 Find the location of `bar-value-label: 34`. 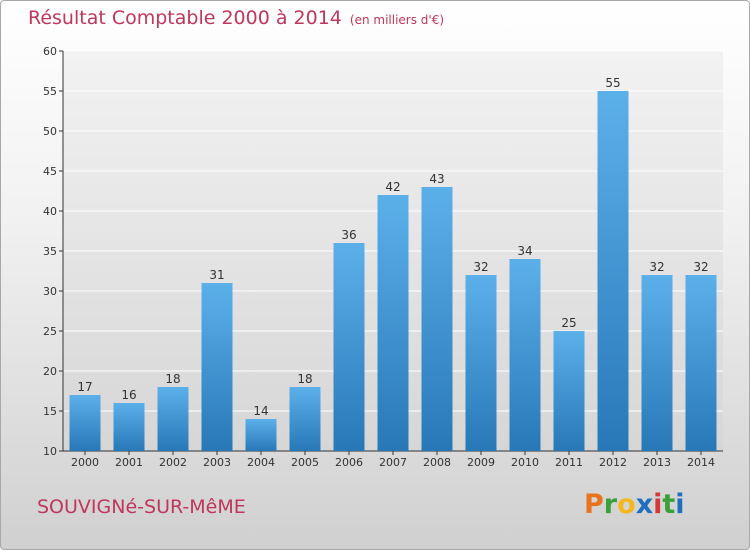

bar-value-label: 34 is located at coordinates (524, 251).